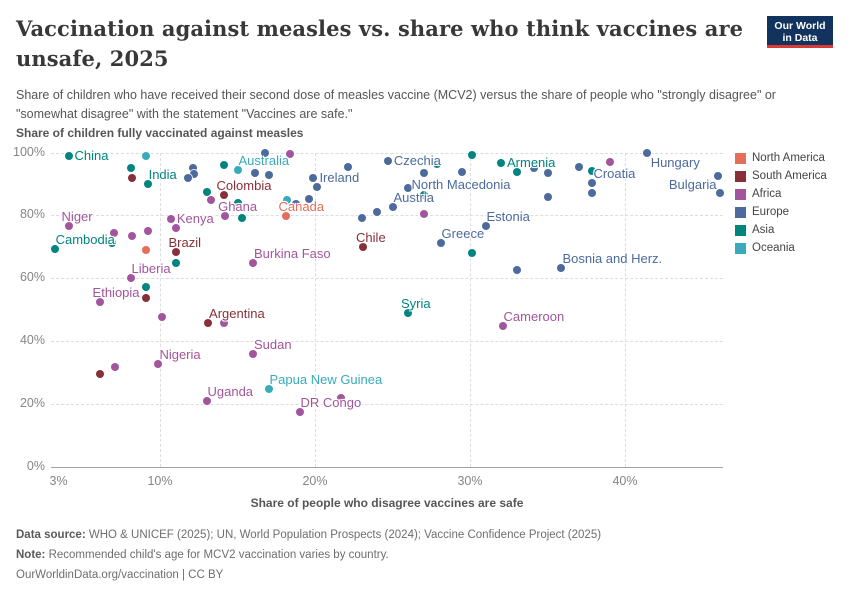  Describe the element at coordinates (130, 277) in the screenshot. I see `data-point-liberia` at that location.